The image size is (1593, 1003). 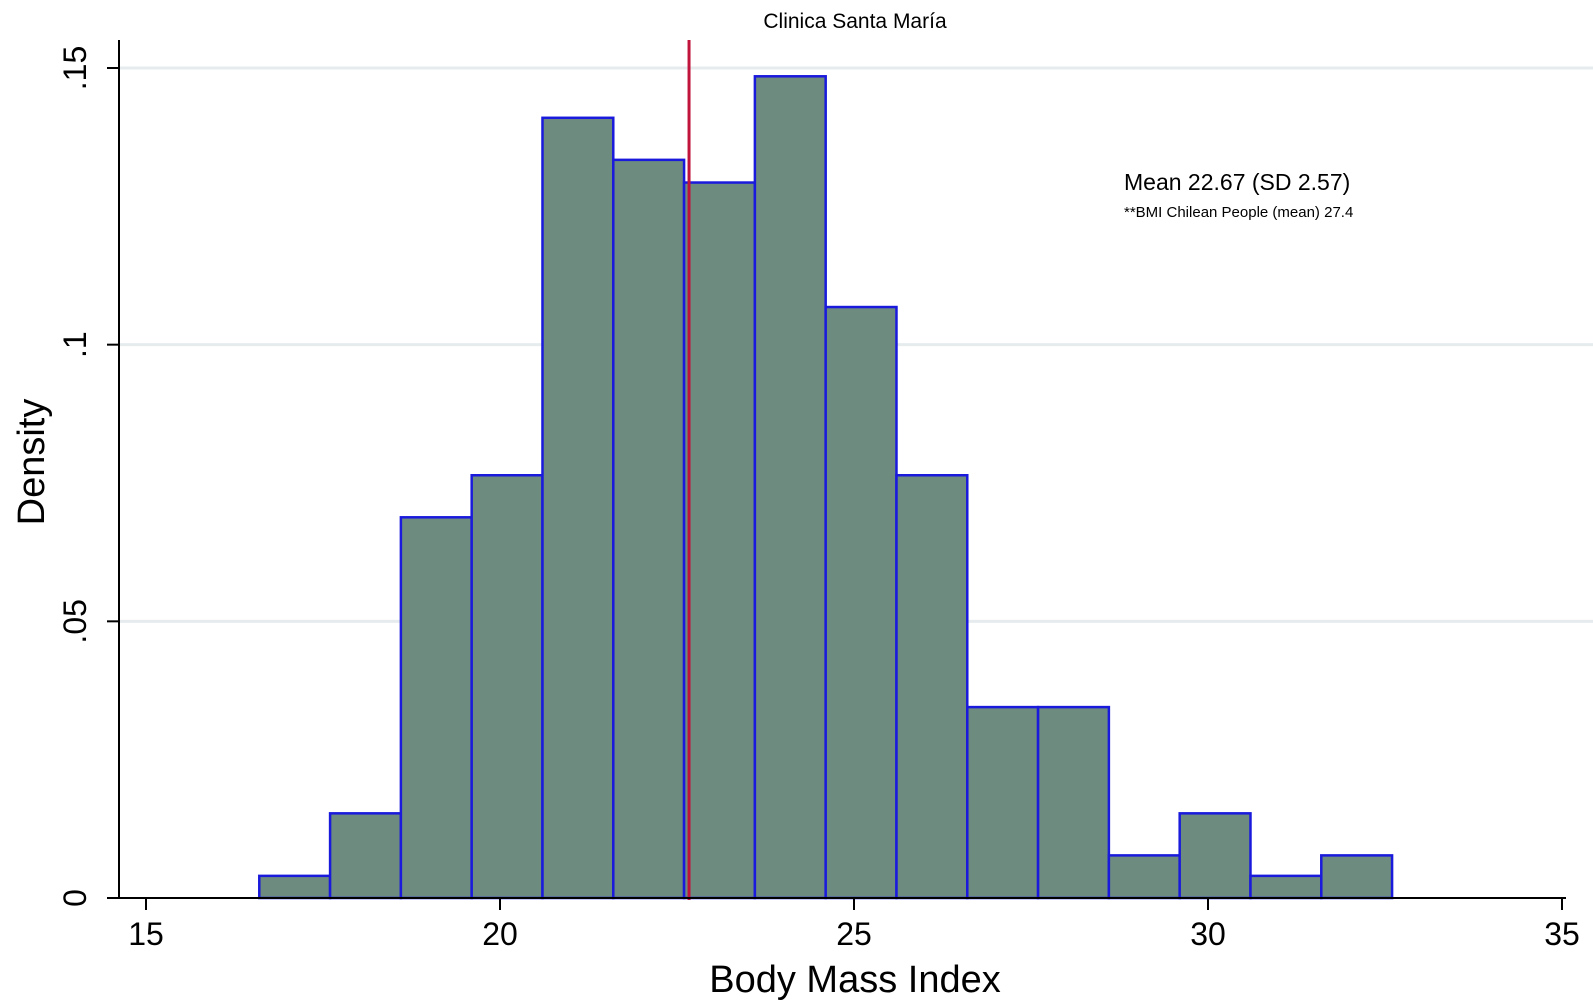 What do you see at coordinates (32, 462) in the screenshot?
I see `y-axis-label: Density` at bounding box center [32, 462].